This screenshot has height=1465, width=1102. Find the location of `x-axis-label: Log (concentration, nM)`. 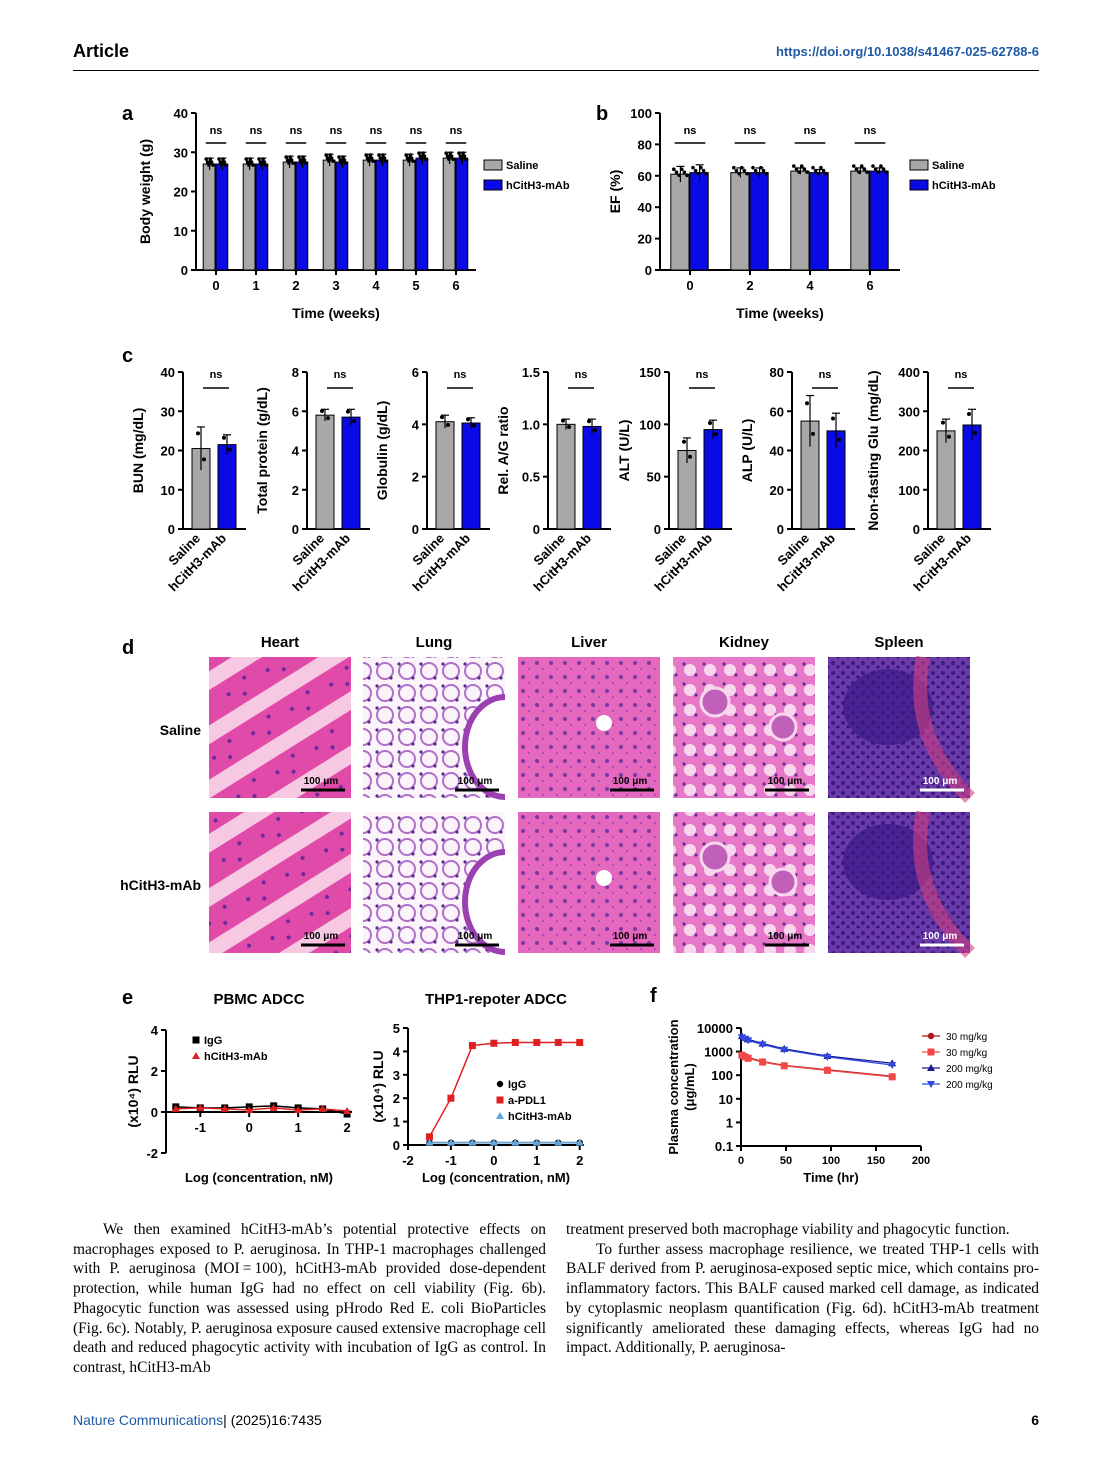

x-axis-label: Log (concentration, nM) is located at coordinates (496, 1177).